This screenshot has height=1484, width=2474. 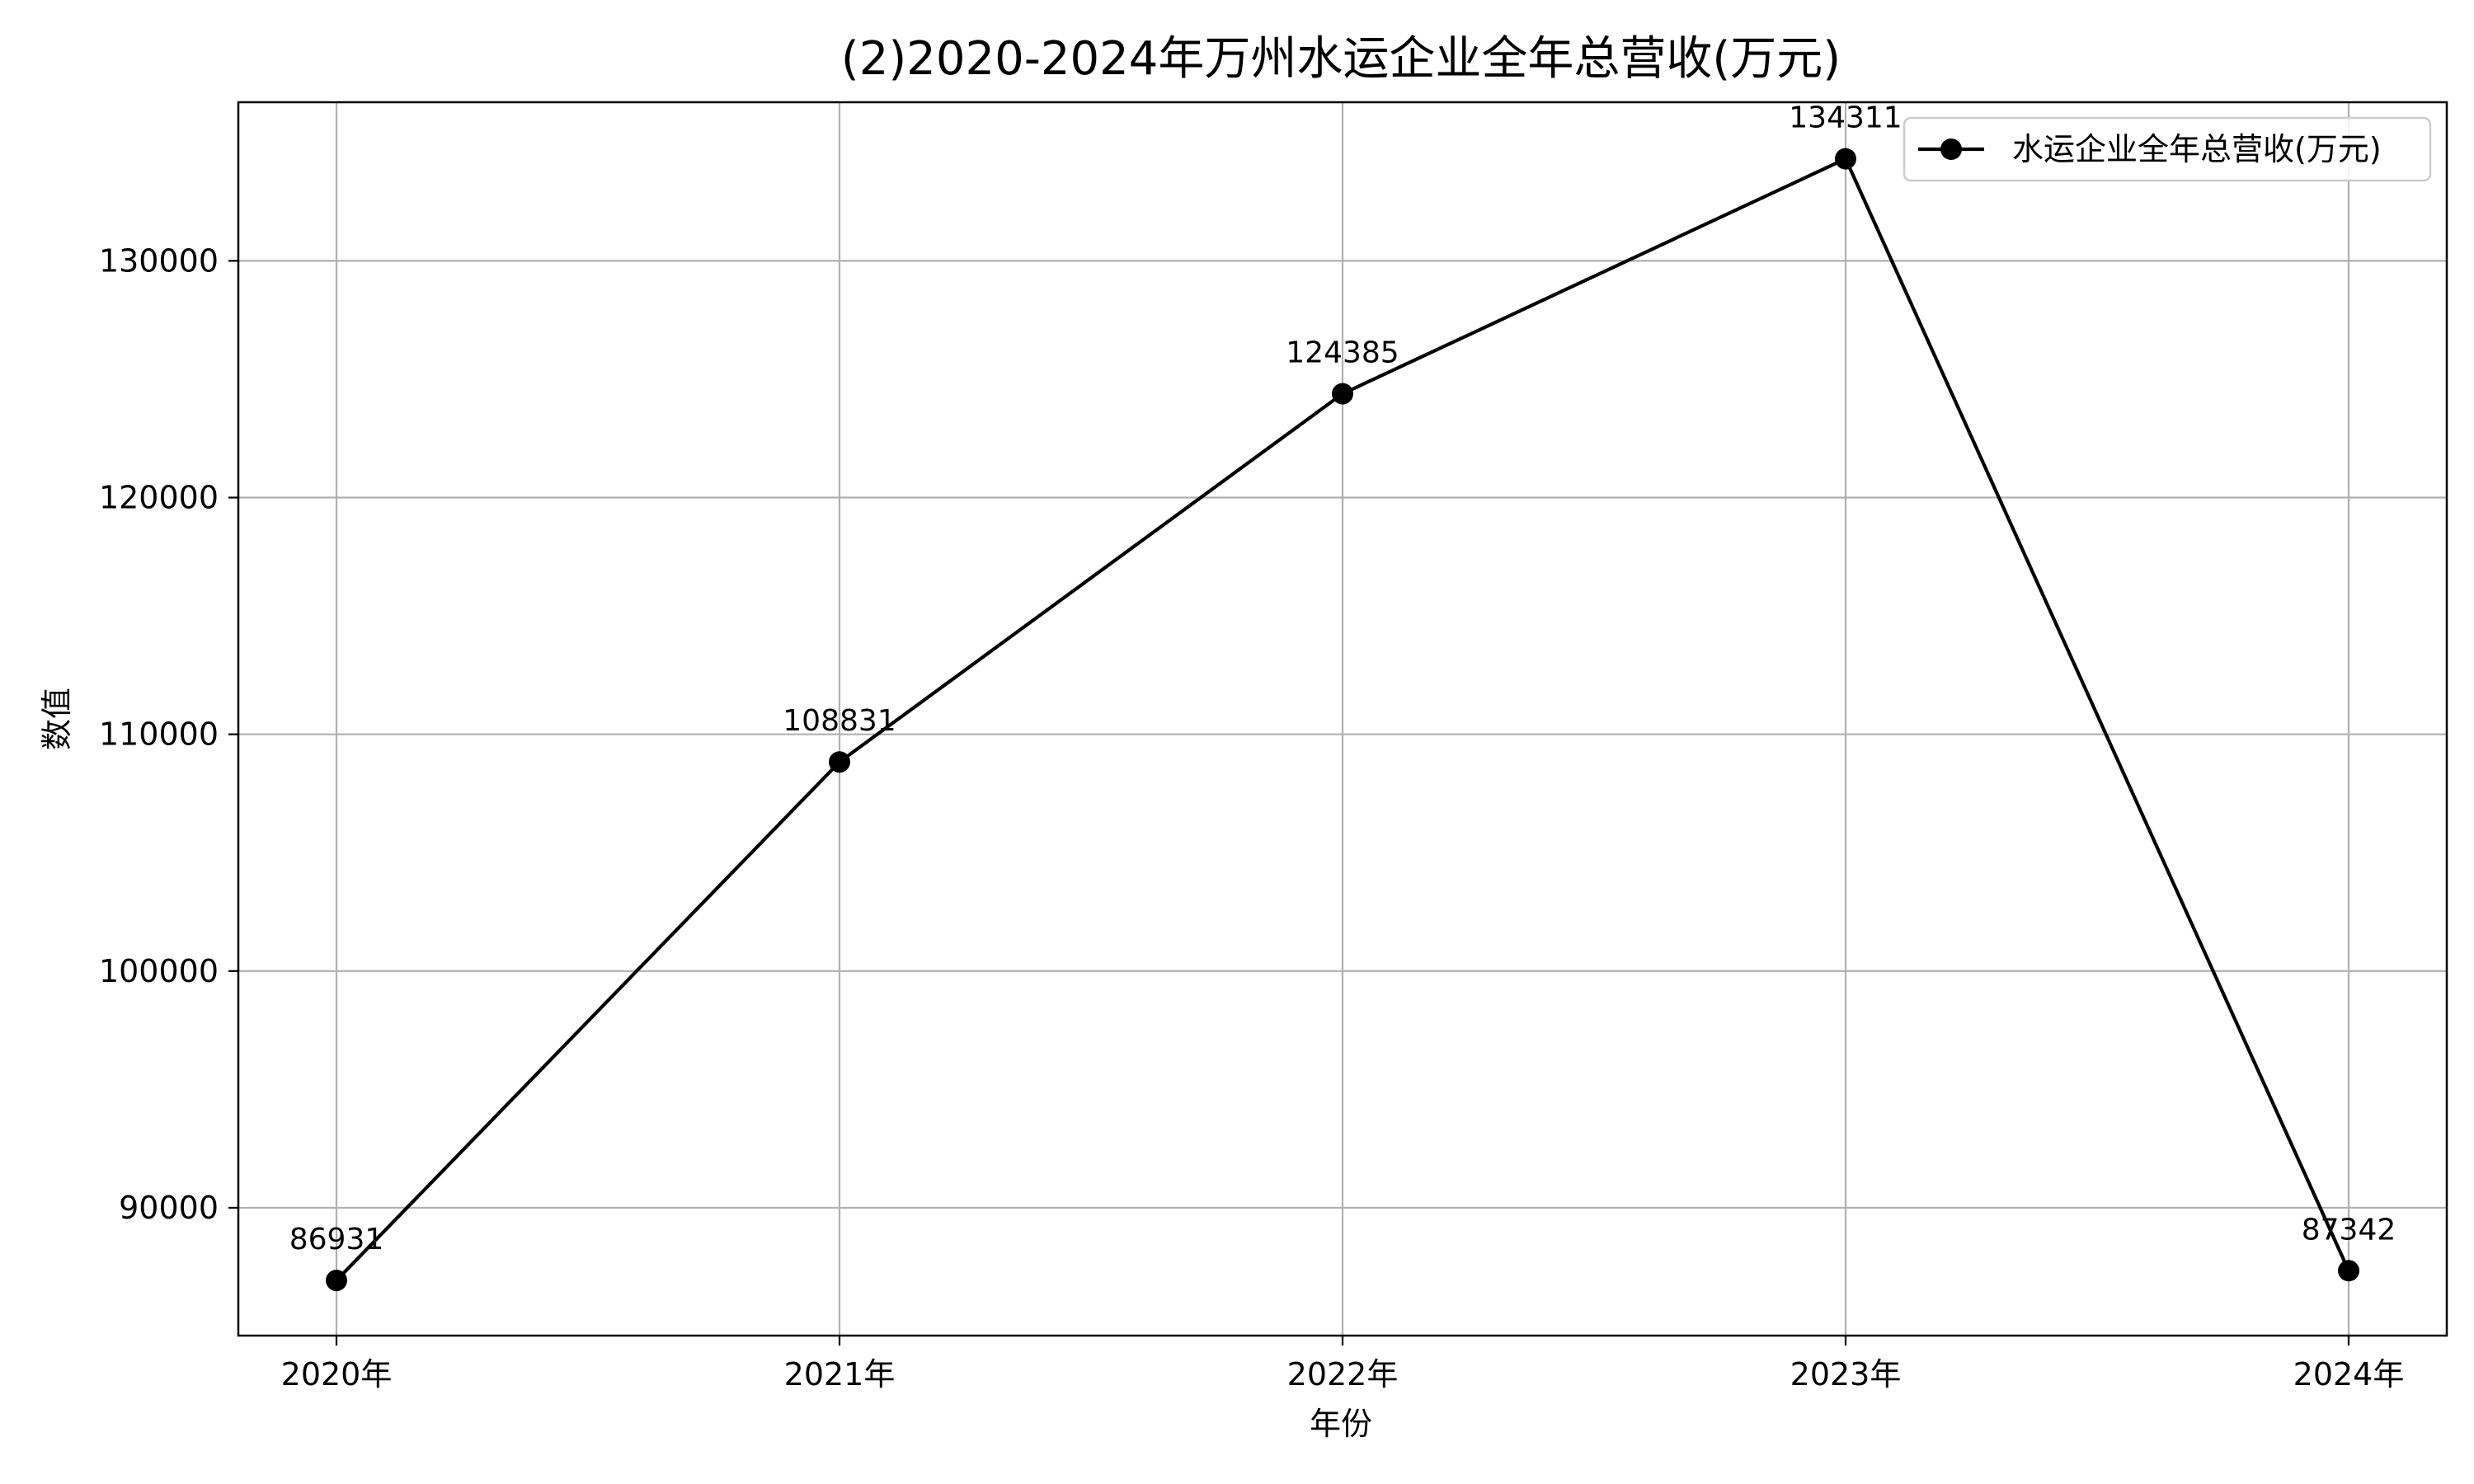 What do you see at coordinates (1951, 149) in the screenshot?
I see `legend-marker-swatch` at bounding box center [1951, 149].